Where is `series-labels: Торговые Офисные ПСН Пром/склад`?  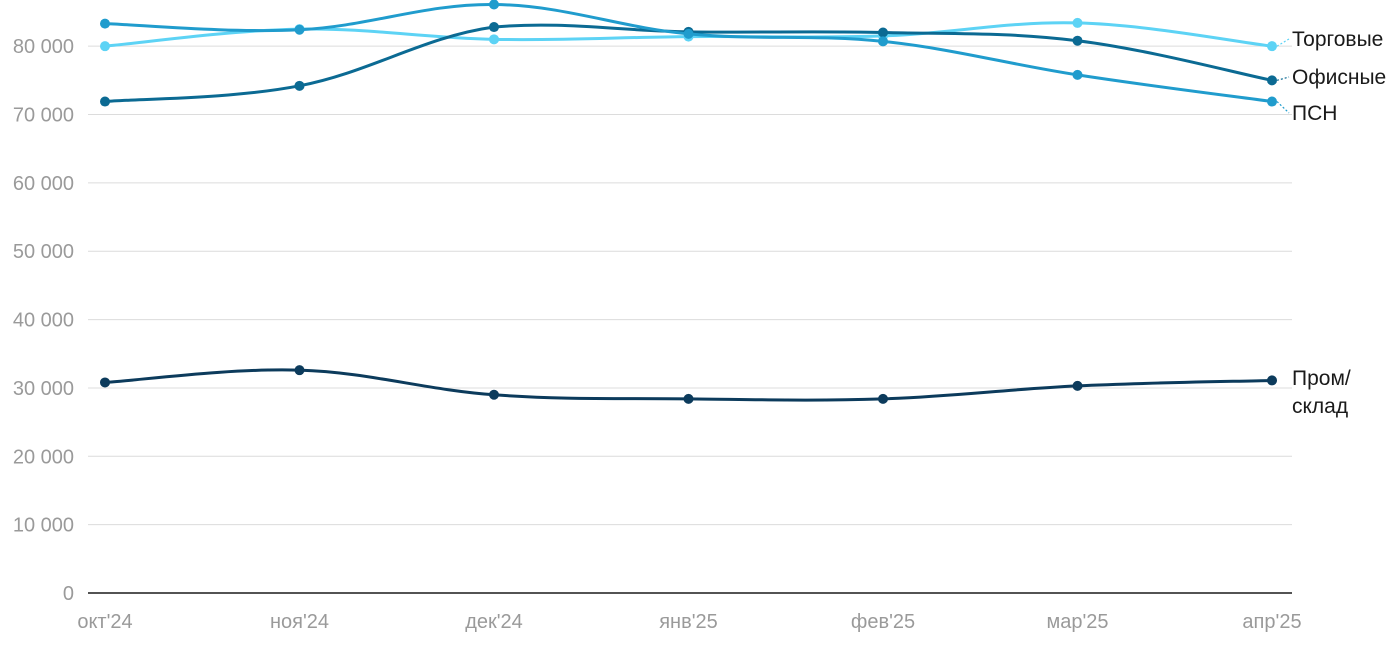 series-labels: Торговые Офисные ПСН Пром/склад is located at coordinates (1331, 223).